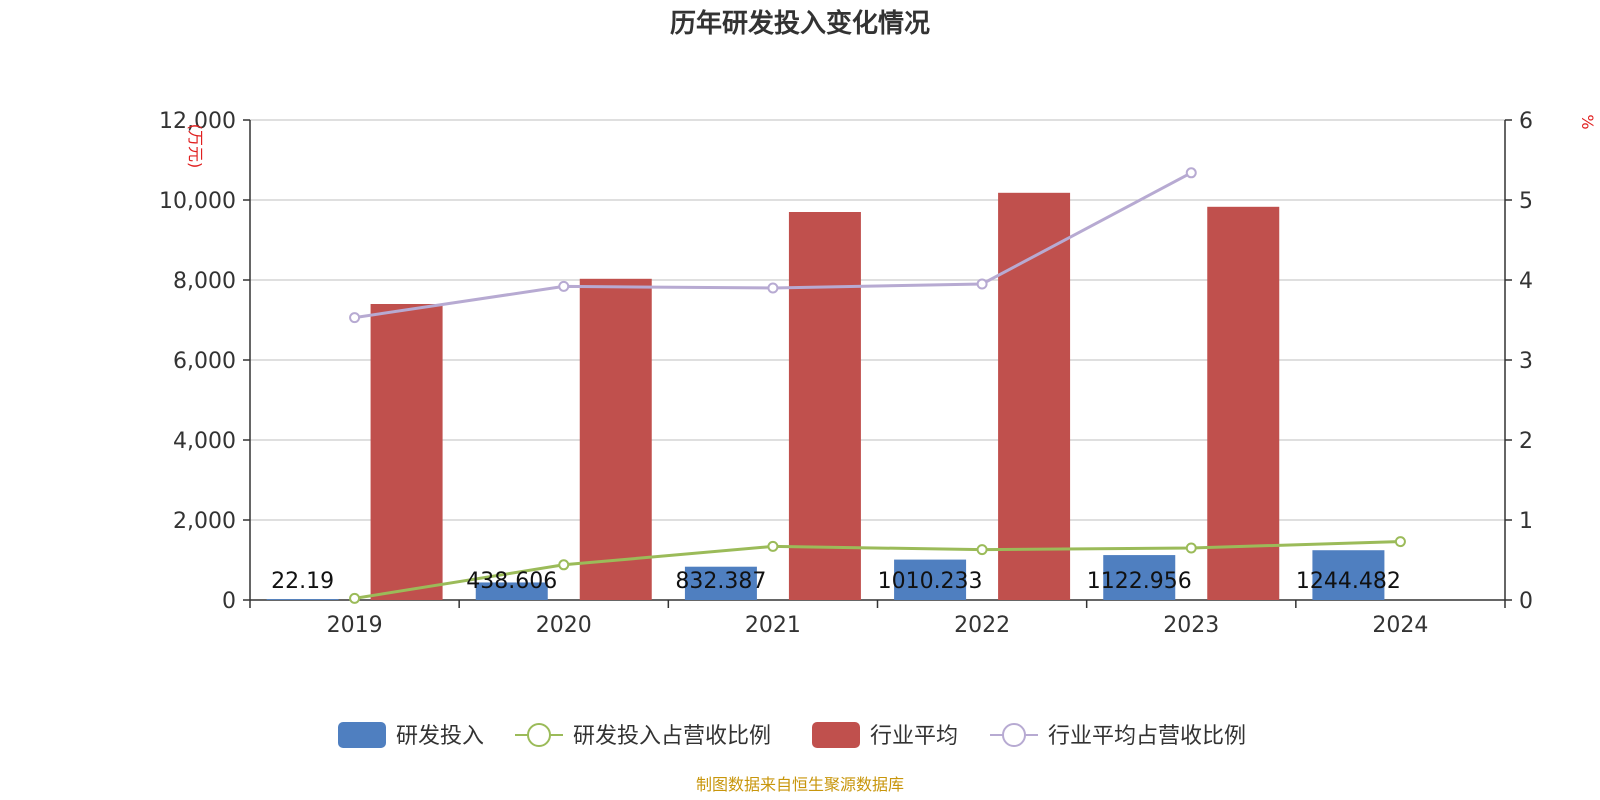  I want to click on left-tick-label: 2,000, so click(204, 521).